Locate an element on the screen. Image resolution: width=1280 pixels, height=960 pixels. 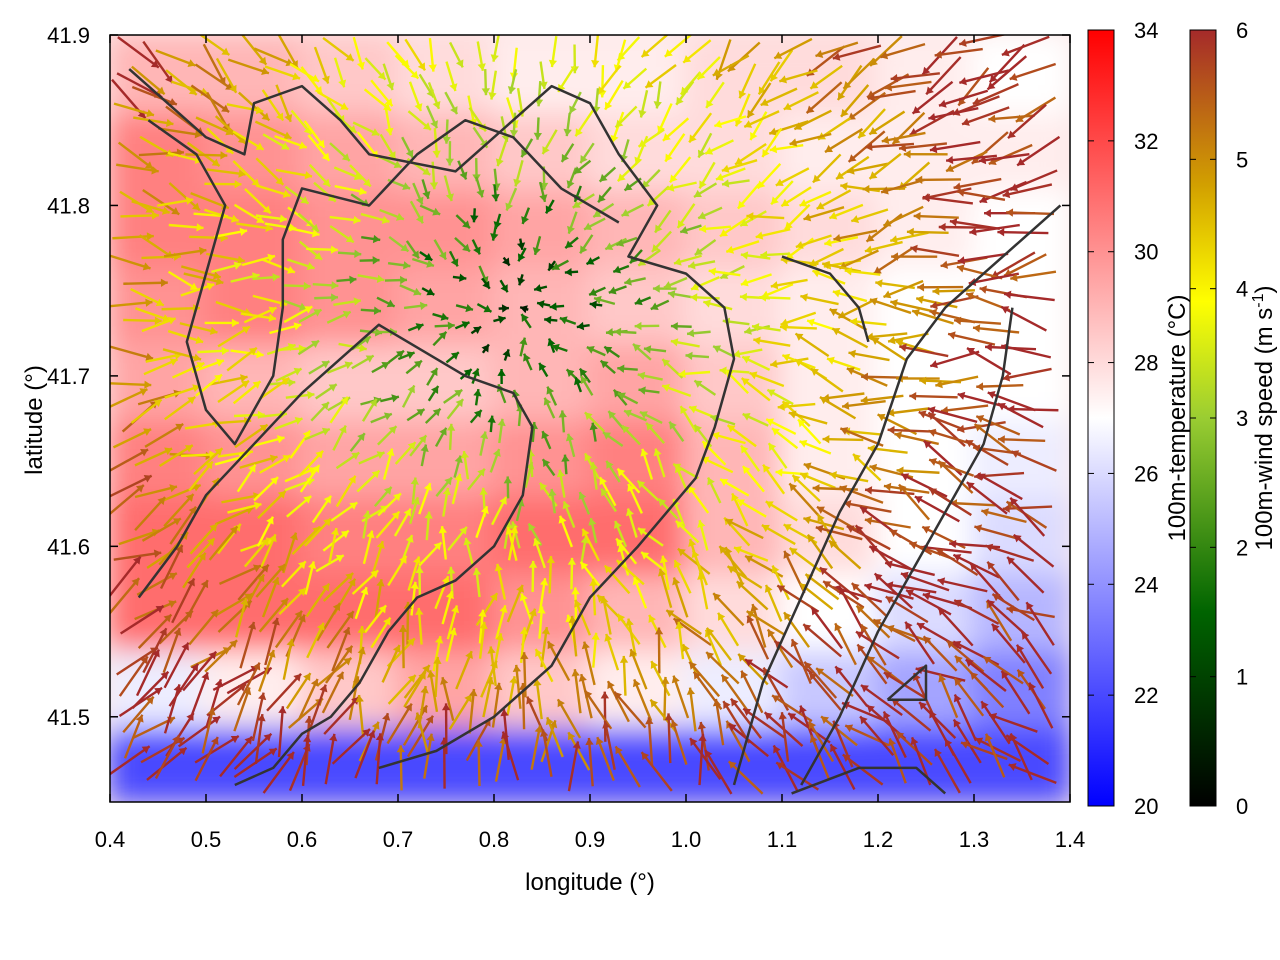
temperature-colorbar-tick-label: 32 is located at coordinates (1146, 141).